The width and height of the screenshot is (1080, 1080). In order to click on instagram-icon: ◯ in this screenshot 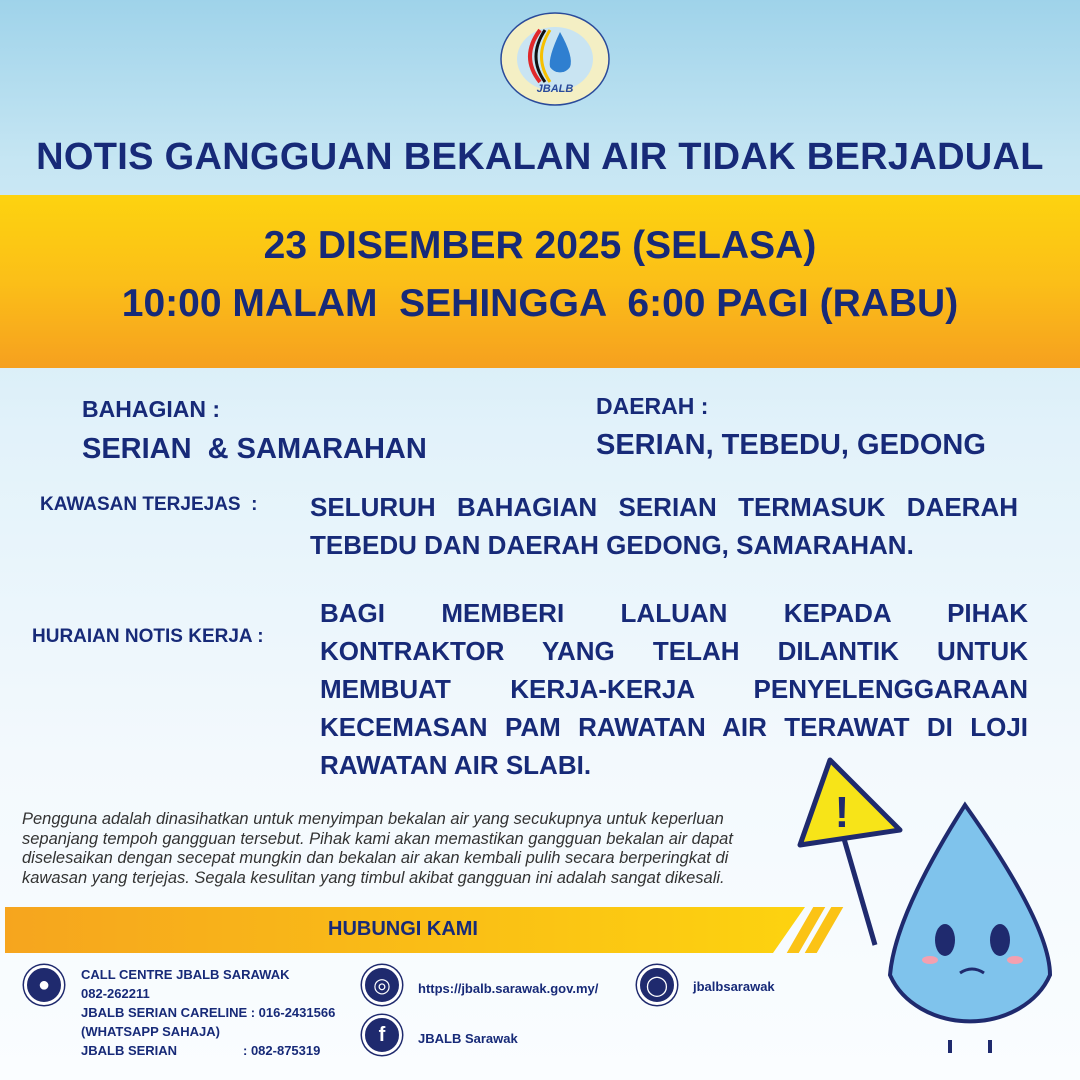, I will do `click(657, 985)`.